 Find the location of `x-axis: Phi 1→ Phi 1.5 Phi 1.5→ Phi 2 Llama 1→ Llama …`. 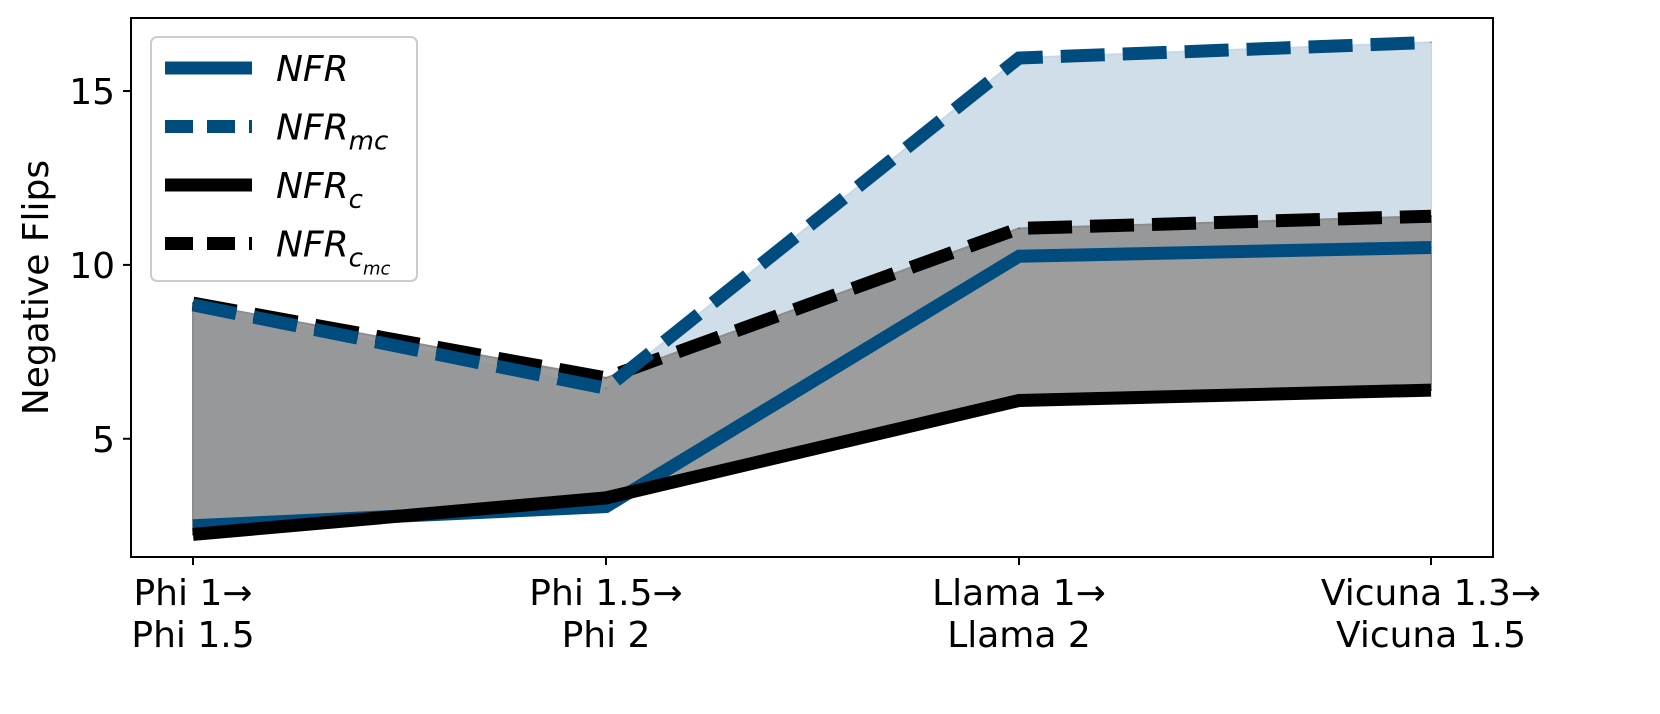

x-axis: Phi 1→ Phi 1.5 Phi 1.5→ Phi 2 Llama 1→ Llama … is located at coordinates (836, 606).